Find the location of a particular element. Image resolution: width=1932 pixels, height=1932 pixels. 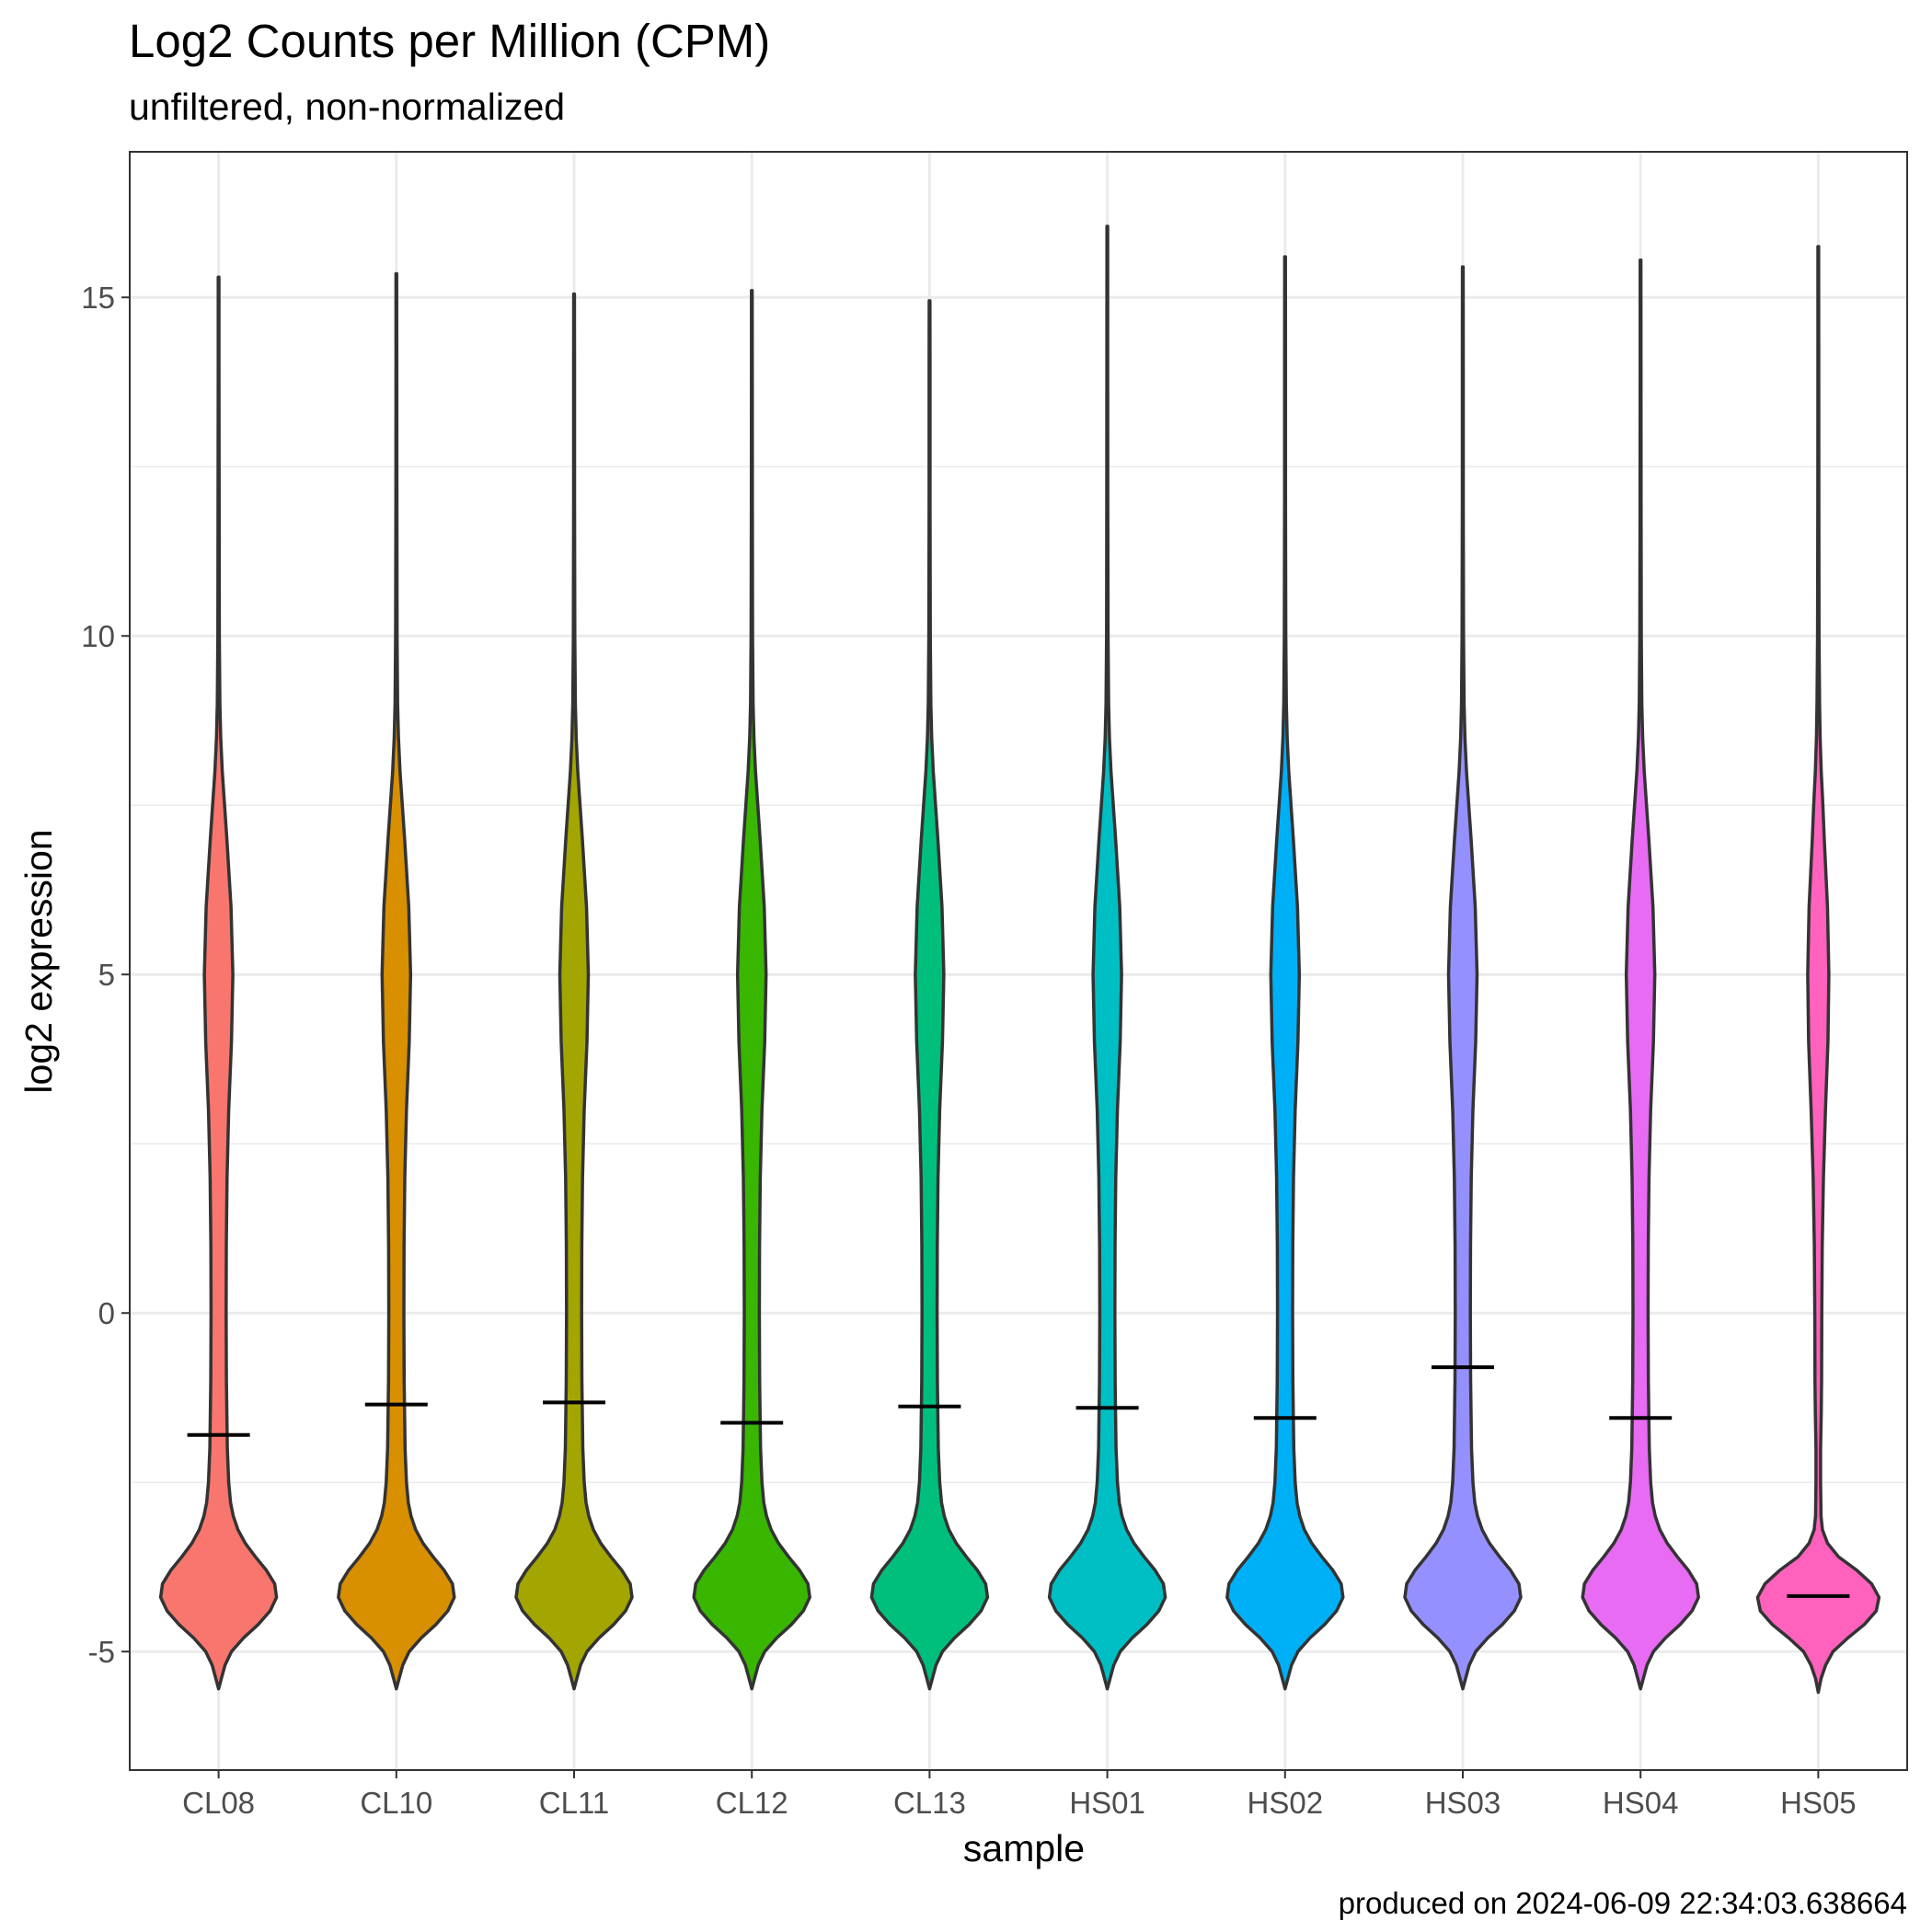

x-tick-label: HS01 is located at coordinates (1107, 1803).